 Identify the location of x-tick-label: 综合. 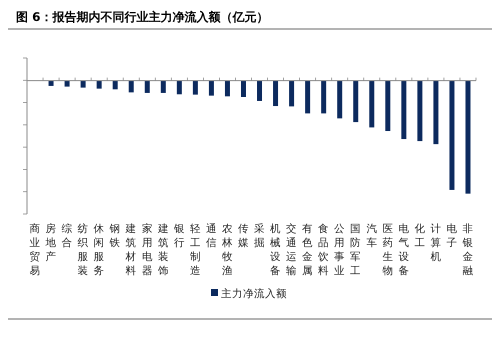
(67, 235).